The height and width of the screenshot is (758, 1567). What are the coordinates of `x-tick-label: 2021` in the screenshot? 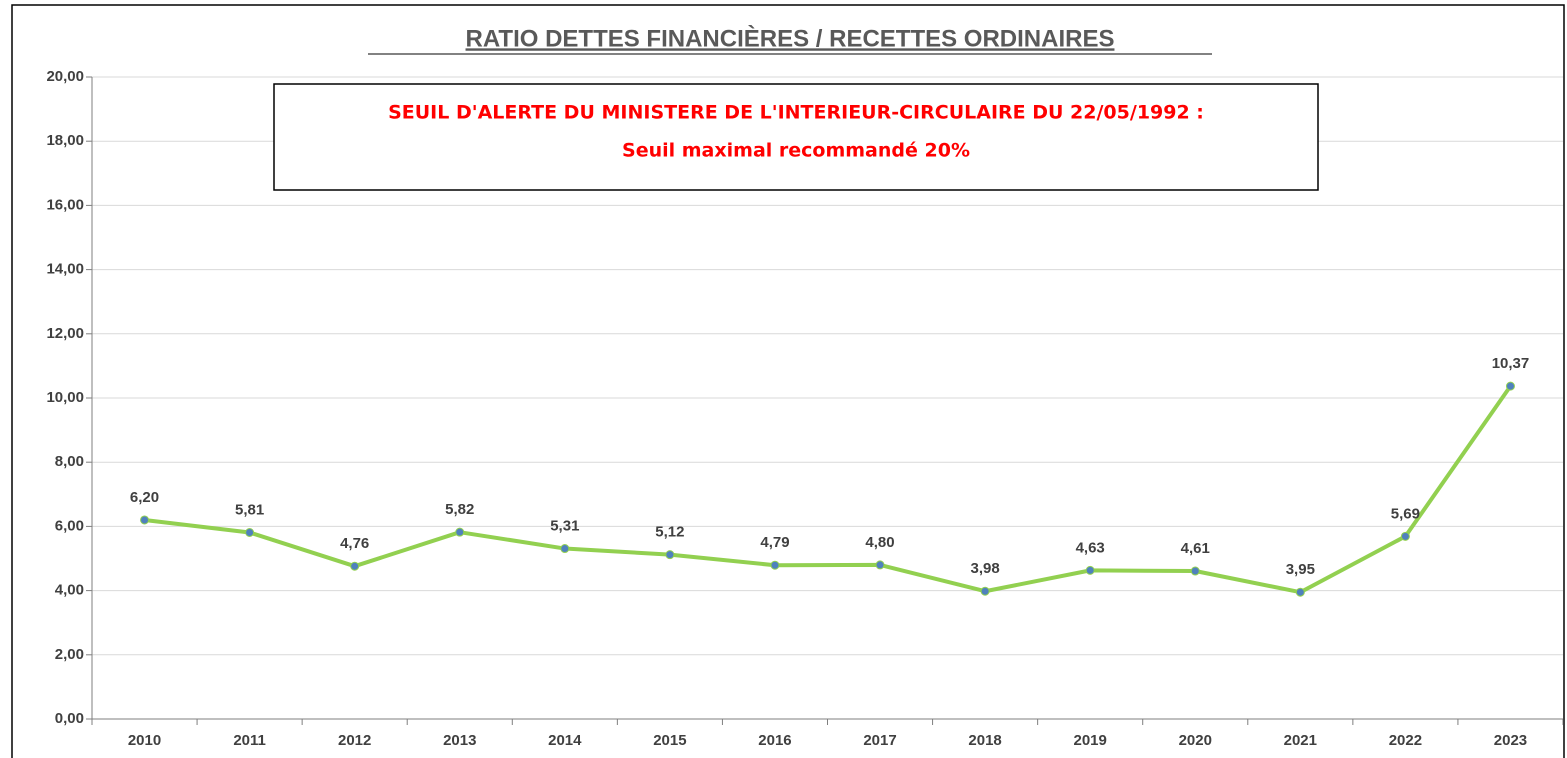 It's located at (1300, 740).